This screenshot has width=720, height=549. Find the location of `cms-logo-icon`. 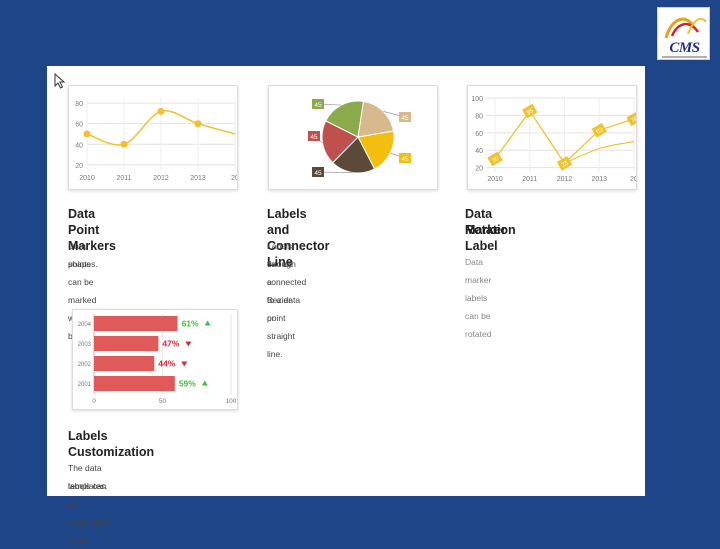

cms-logo-icon is located at coordinates (685, 28).